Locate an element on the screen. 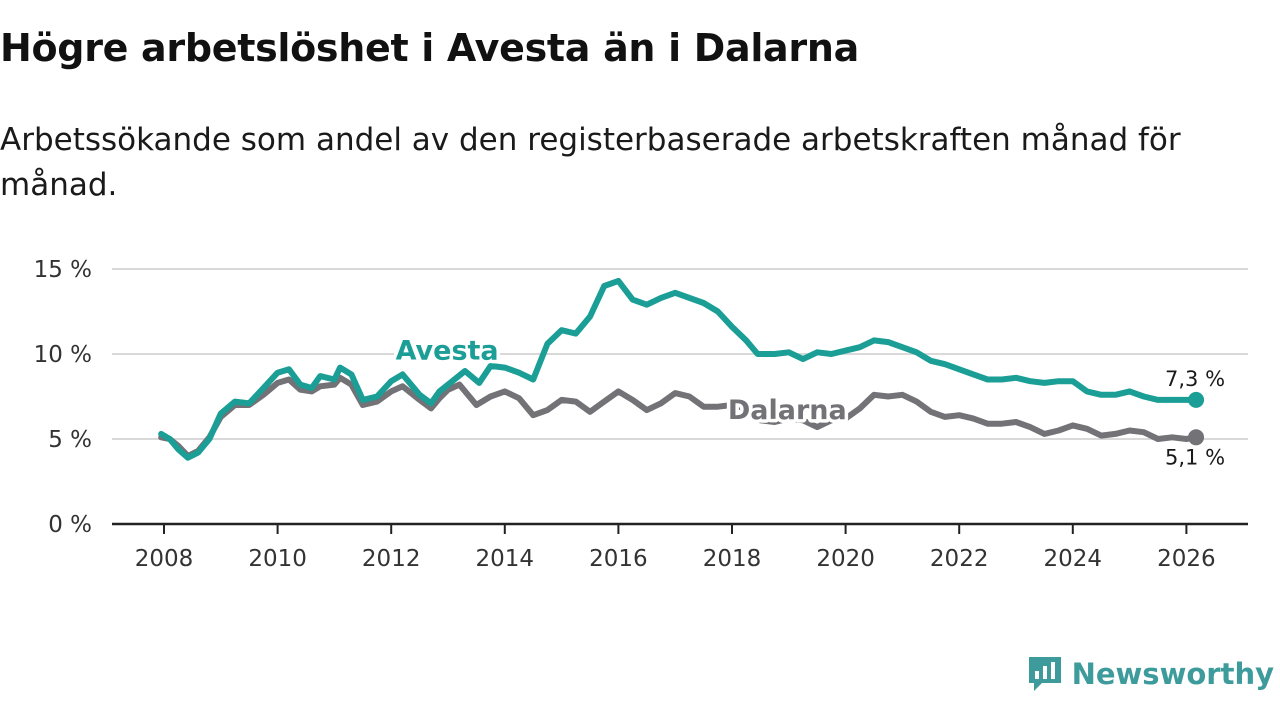  brand-name: Newsworthy is located at coordinates (1172, 674).